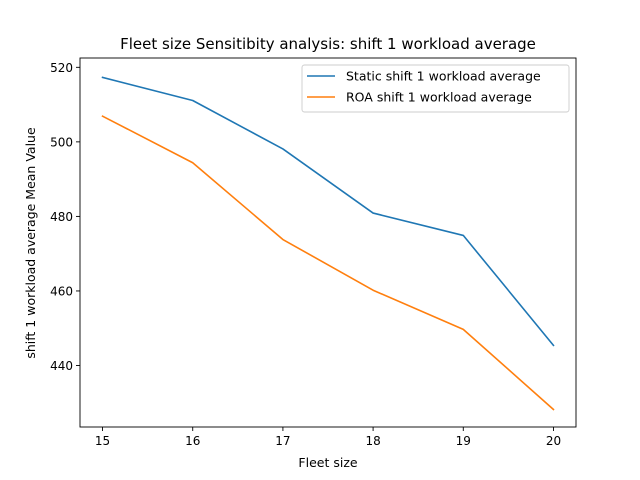 This screenshot has height=480, width=640. Describe the element at coordinates (61, 68) in the screenshot. I see `y-tick-label: 520` at that location.